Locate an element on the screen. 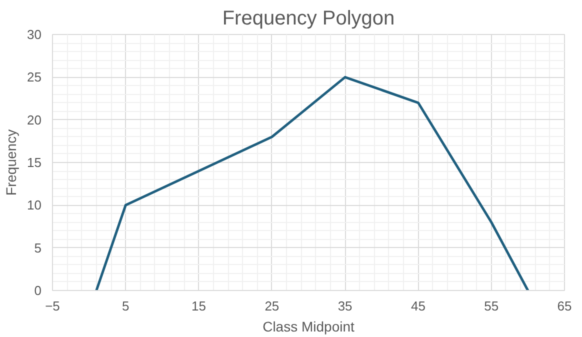 This screenshot has height=337, width=582. x-tick-label: 15 is located at coordinates (199, 306).